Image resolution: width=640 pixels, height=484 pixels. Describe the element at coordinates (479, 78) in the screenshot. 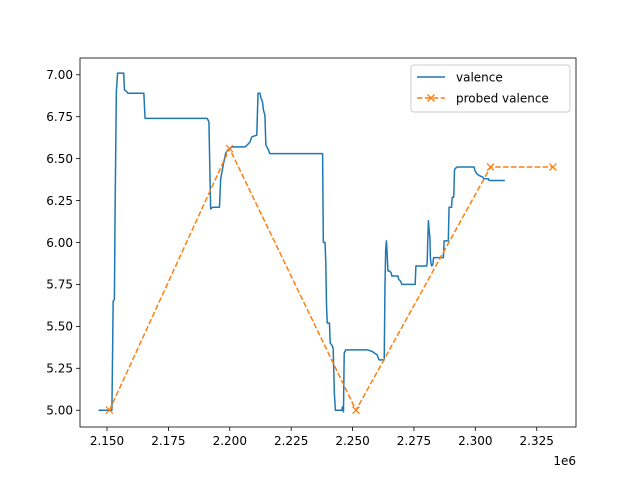

I see `legend-label-1: valence` at that location.